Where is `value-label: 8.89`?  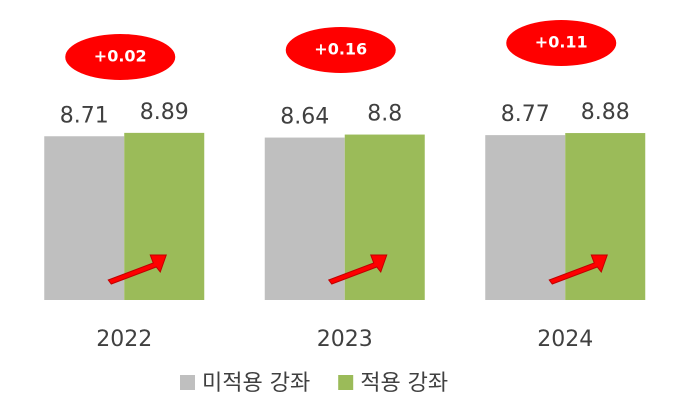
value-label: 8.89 is located at coordinates (164, 112).